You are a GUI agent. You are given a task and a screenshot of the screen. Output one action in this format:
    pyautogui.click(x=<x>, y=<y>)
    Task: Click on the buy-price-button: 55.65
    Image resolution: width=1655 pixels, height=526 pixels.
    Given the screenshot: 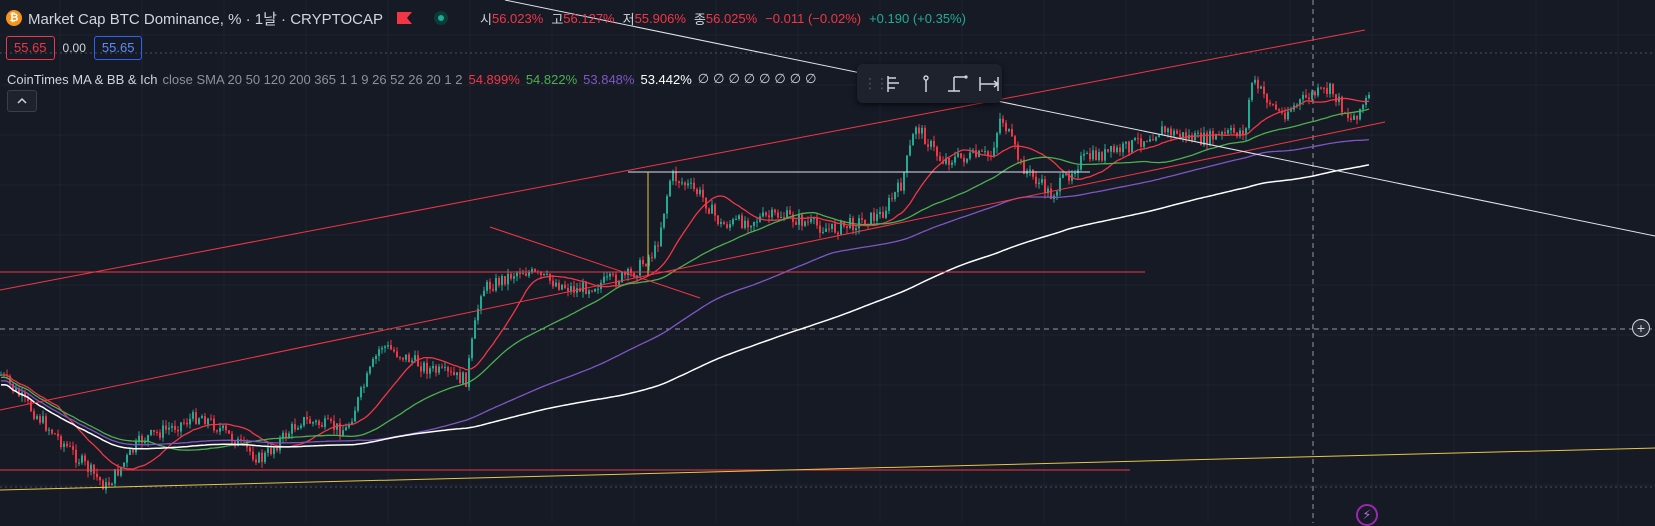 What is the action you would take?
    pyautogui.click(x=118, y=48)
    